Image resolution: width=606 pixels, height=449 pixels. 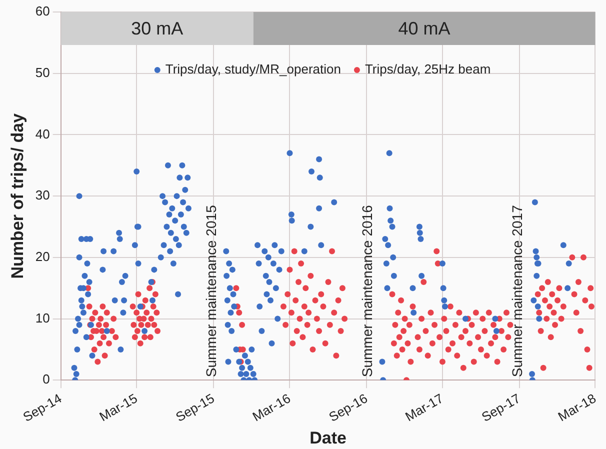 I want to click on annotation: Summer maintenance 2016, so click(x=367, y=291).